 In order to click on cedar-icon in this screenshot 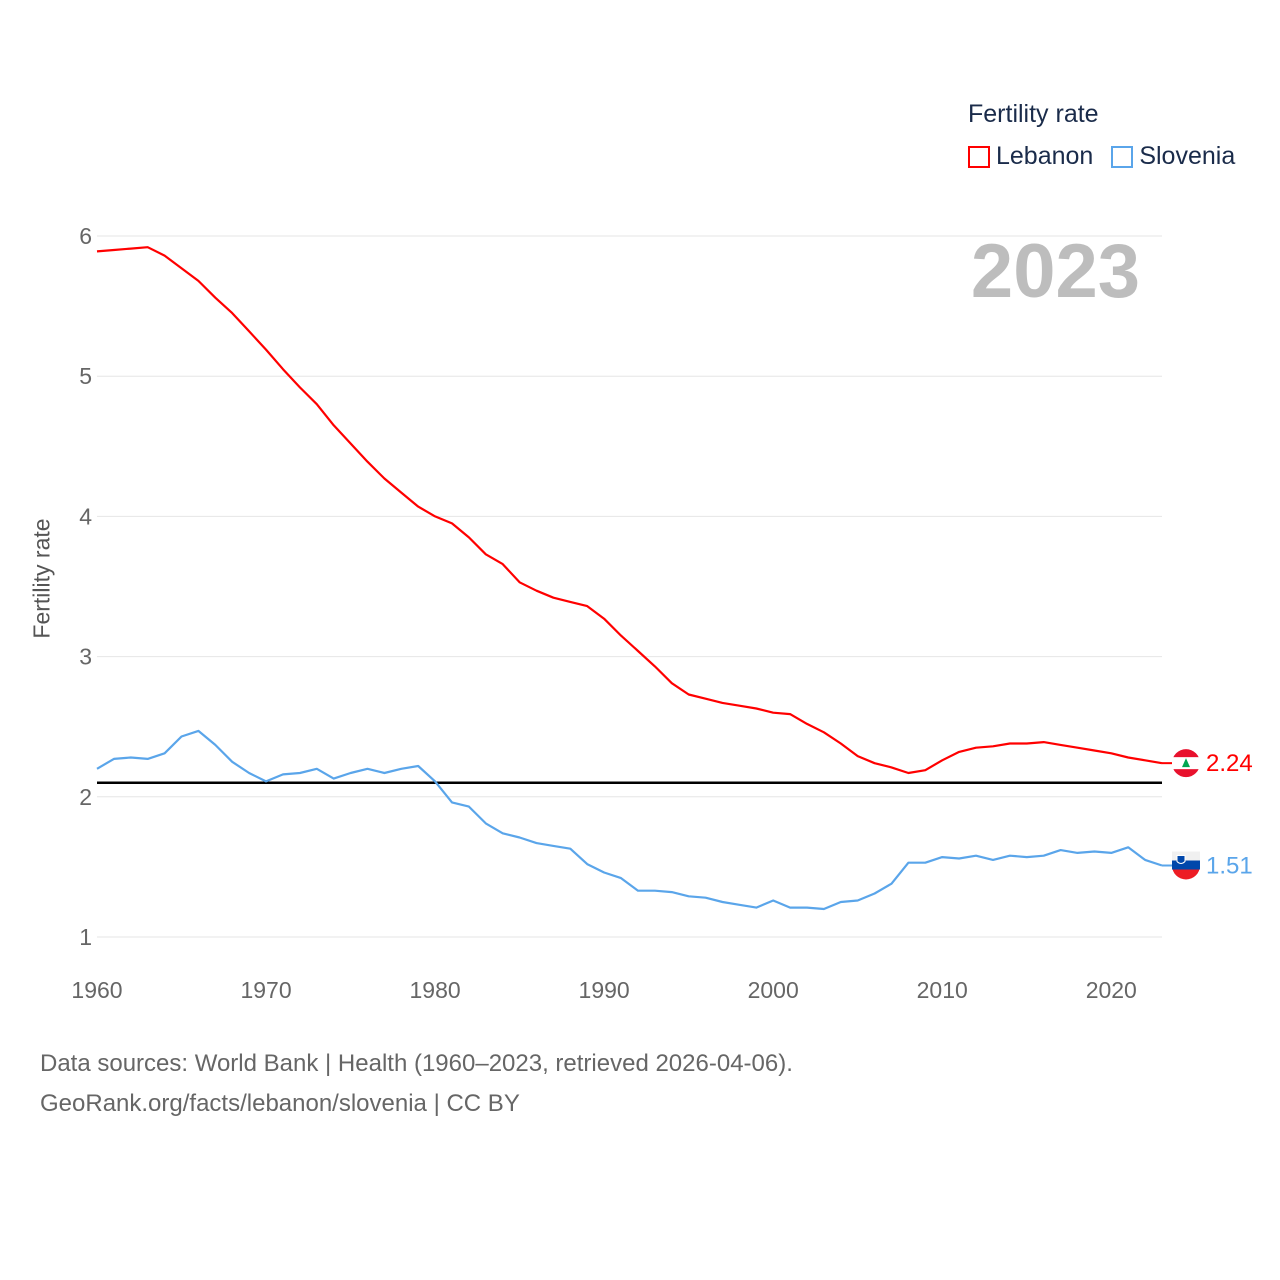, I will do `click(1186, 763)`.